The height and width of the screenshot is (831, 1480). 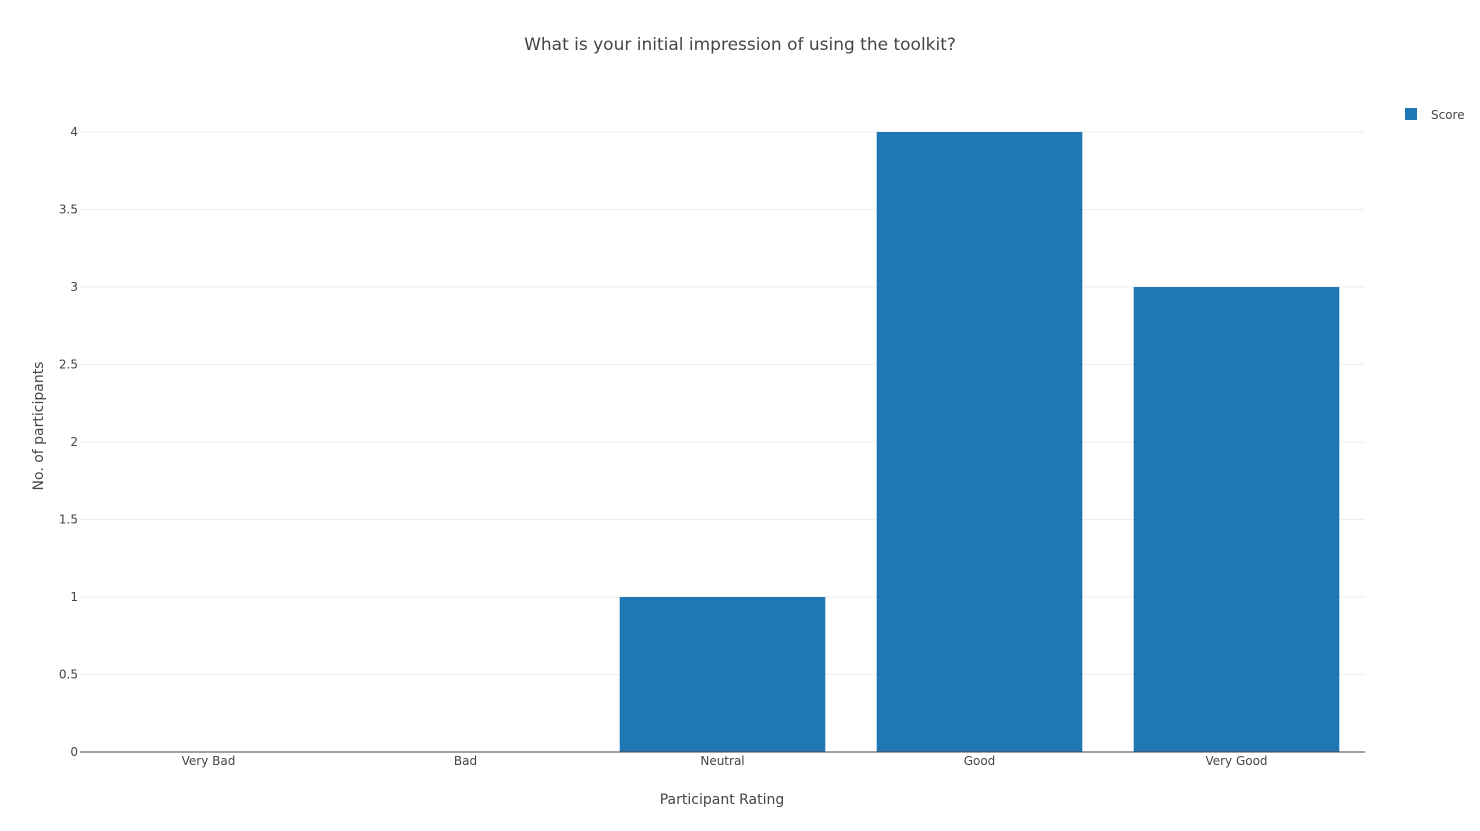 I want to click on y-tick-label: 0.5, so click(x=68, y=675).